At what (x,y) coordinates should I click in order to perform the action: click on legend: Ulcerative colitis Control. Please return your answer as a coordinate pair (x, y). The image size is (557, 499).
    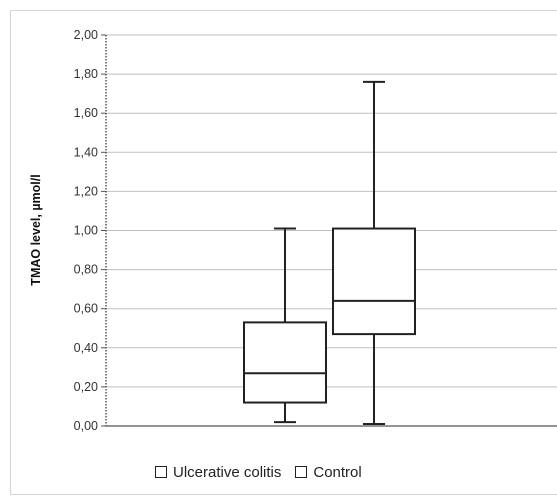
    Looking at the image, I should click on (265, 472).